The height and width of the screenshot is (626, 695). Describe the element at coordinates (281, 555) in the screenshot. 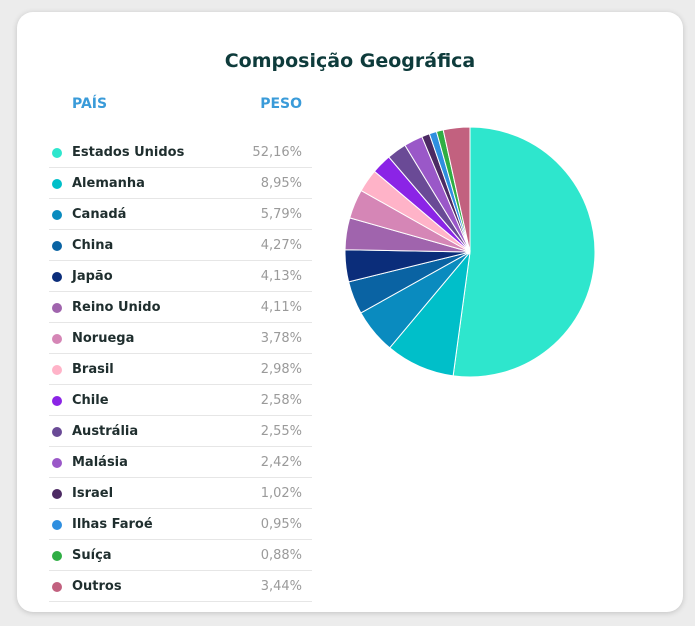

I see `weight-value: 0,88%` at that location.